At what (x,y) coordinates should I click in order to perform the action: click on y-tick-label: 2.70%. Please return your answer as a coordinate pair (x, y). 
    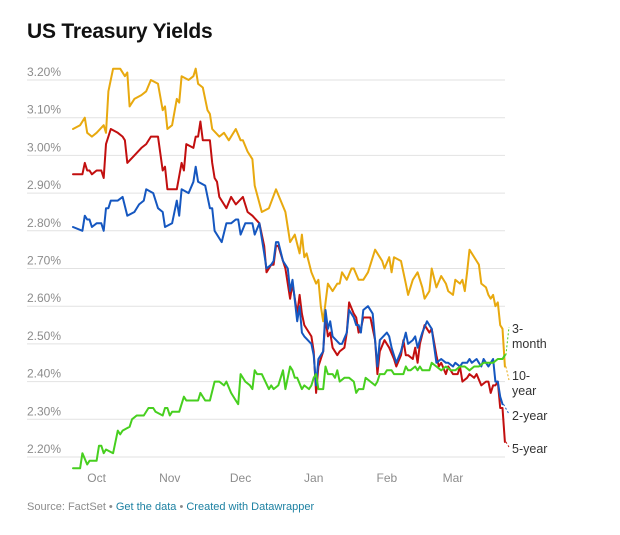
    Looking at the image, I should click on (44, 261).